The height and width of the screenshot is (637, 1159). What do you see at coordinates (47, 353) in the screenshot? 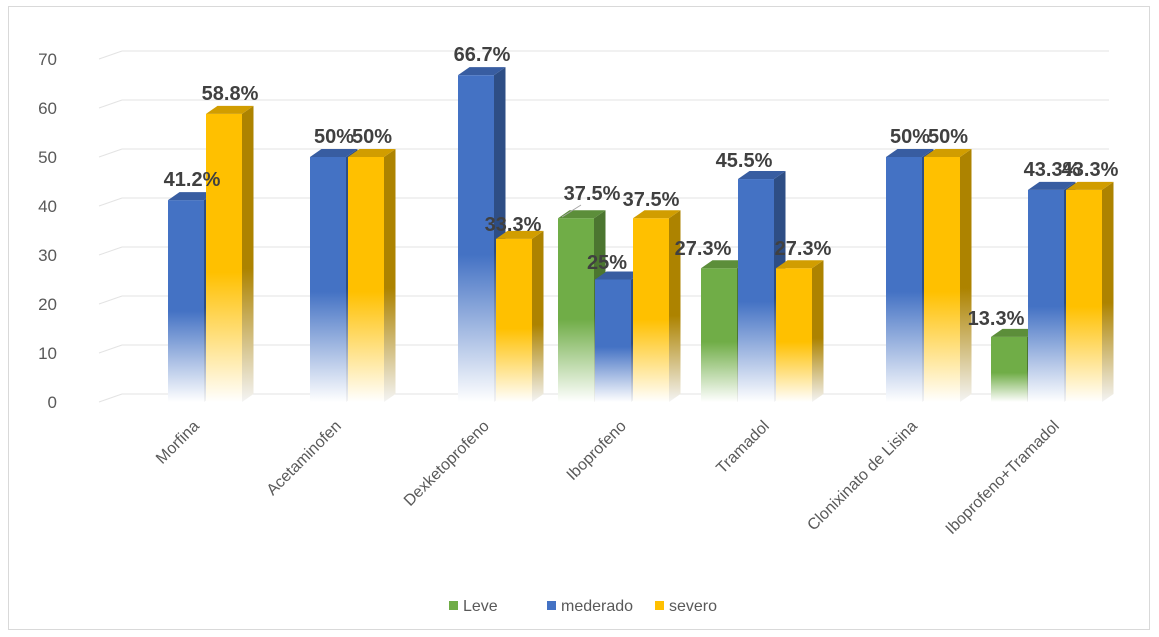
I see `y-tick-label: 10` at bounding box center [47, 353].